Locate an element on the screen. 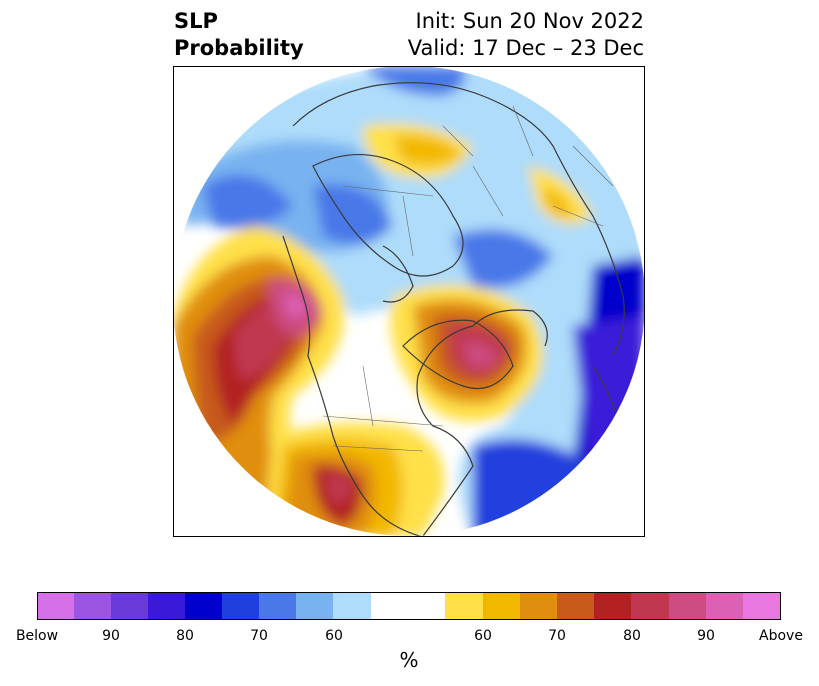 Image resolution: width=819 pixels, height=686 pixels. map-title: SLP Probability is located at coordinates (239, 35).